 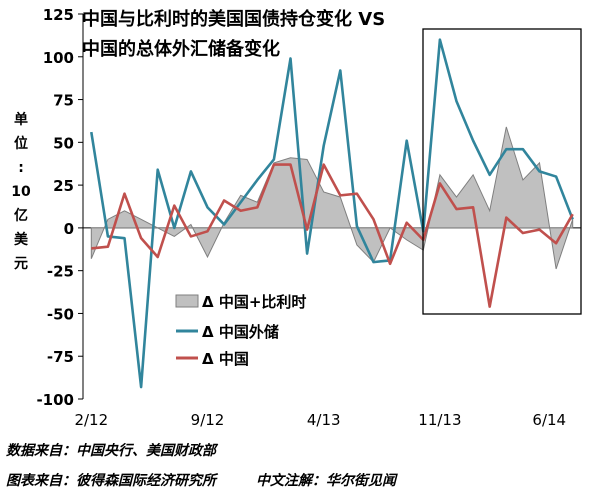 I want to click on y-label-char: 10, so click(x=21, y=192).